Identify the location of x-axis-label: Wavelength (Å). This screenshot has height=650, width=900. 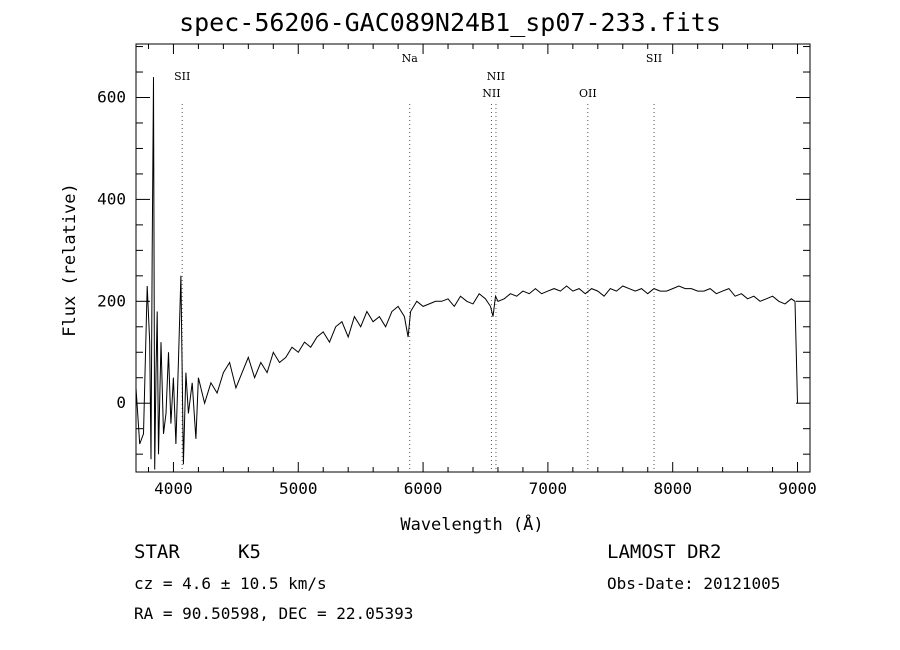
(471, 524).